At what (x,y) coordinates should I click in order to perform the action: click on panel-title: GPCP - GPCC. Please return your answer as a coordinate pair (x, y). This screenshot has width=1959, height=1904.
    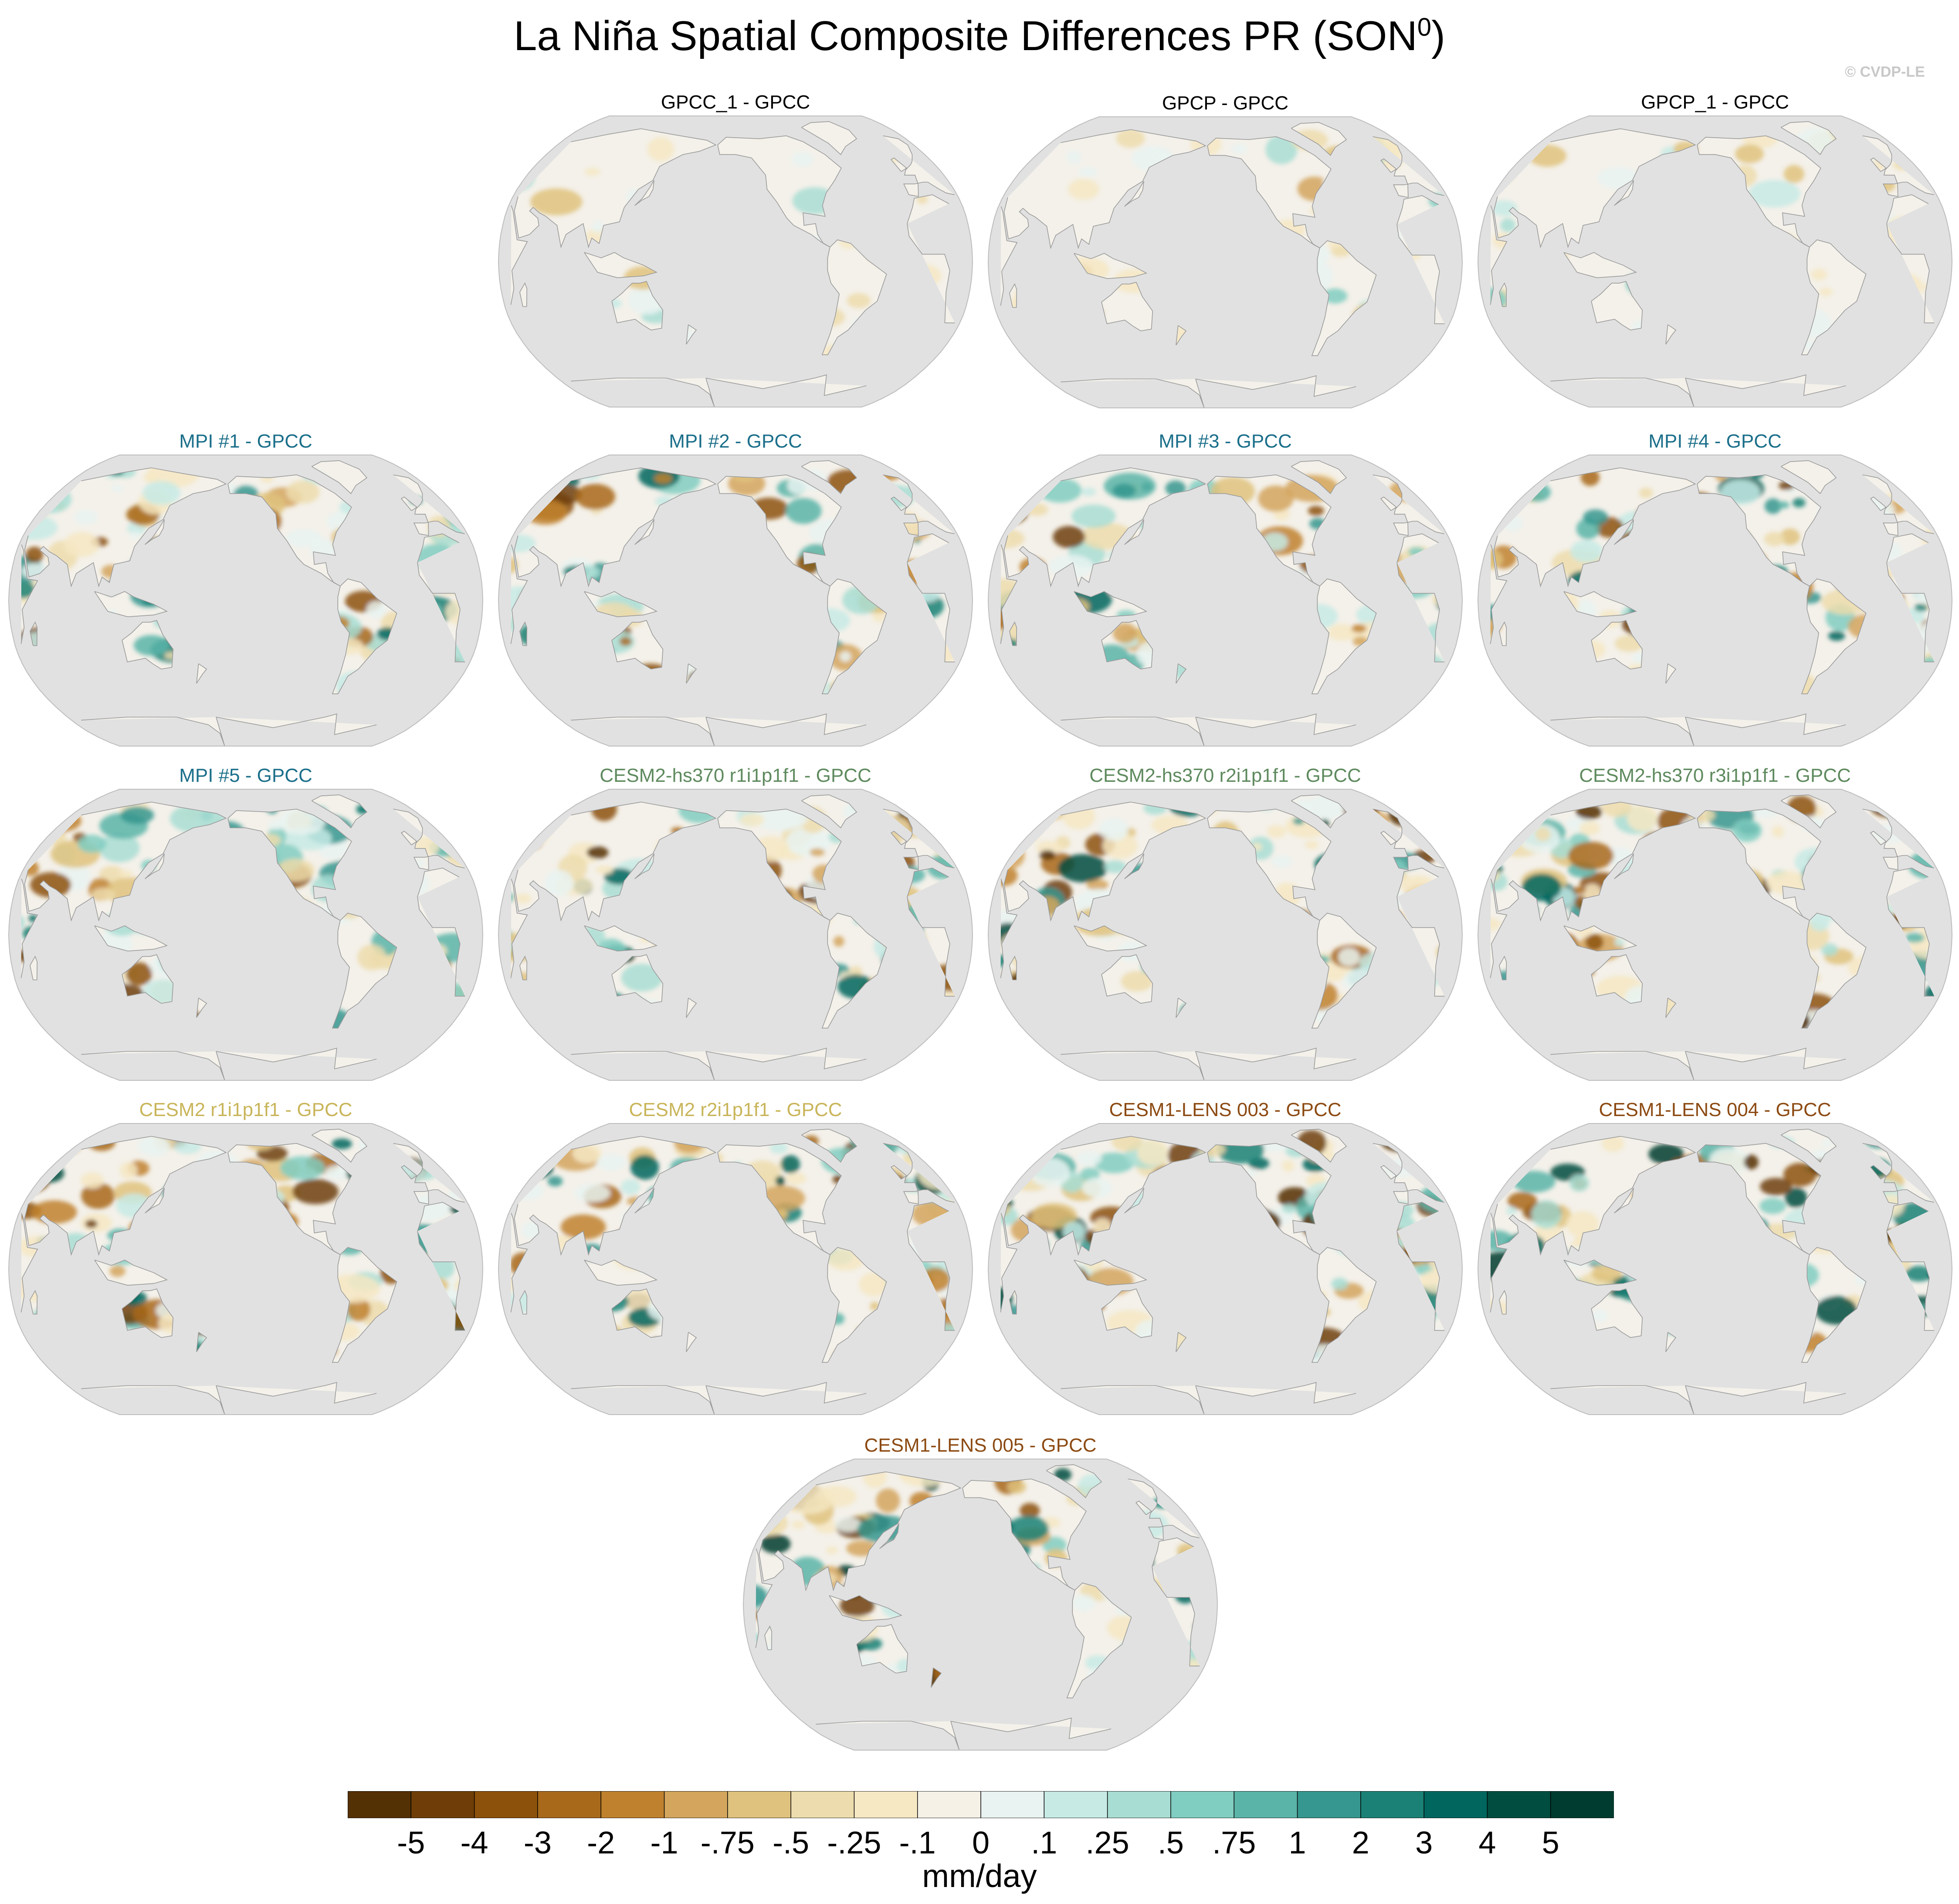
    Looking at the image, I should click on (1225, 103).